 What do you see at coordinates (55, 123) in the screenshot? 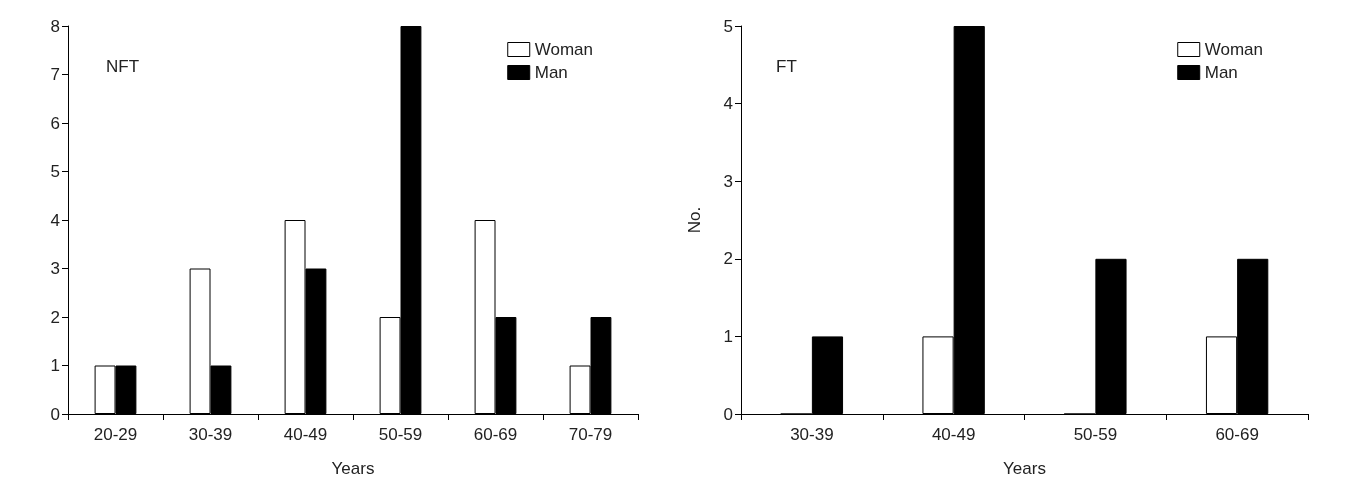
I see `y-tick-label: 6` at bounding box center [55, 123].